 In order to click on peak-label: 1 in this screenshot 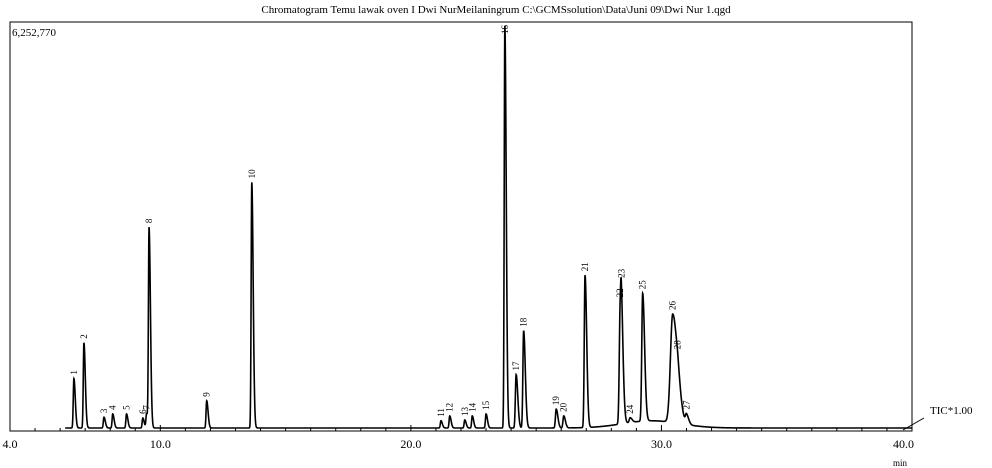, I will do `click(74, 372)`.